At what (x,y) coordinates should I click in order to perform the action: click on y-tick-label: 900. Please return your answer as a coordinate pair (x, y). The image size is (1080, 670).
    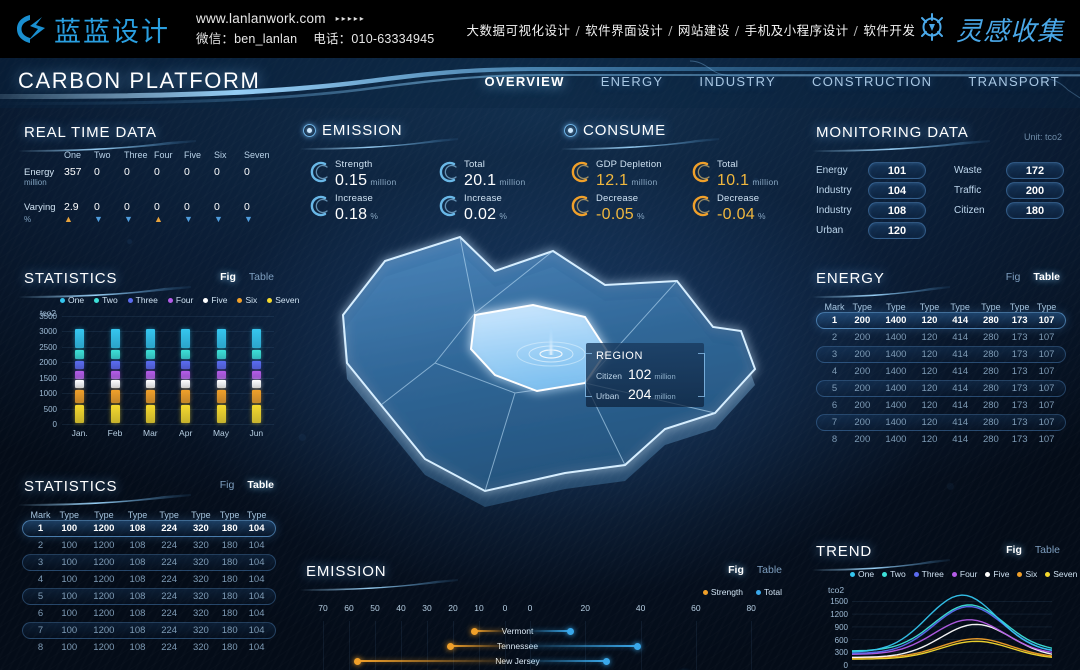
    Looking at the image, I should click on (841, 627).